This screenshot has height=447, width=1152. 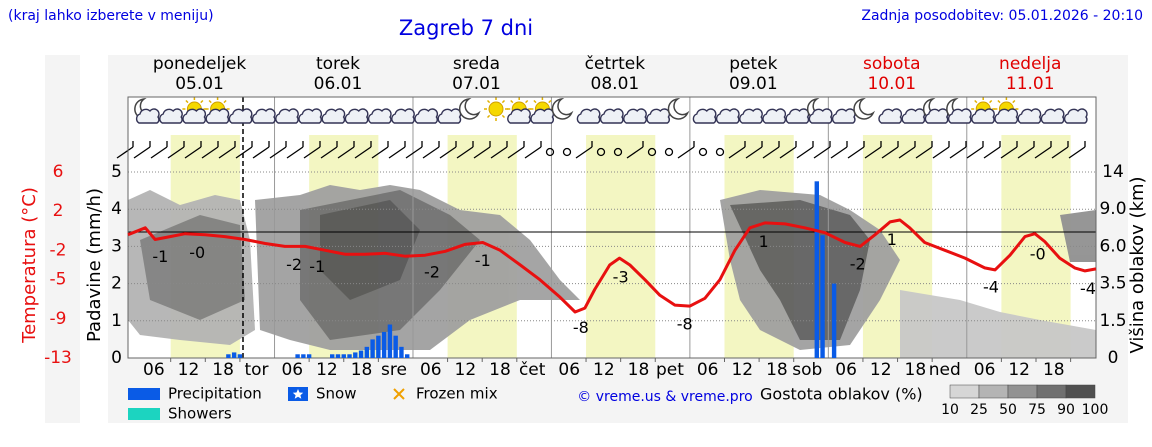 I want to click on y-tick-label: 2, so click(x=116, y=284).